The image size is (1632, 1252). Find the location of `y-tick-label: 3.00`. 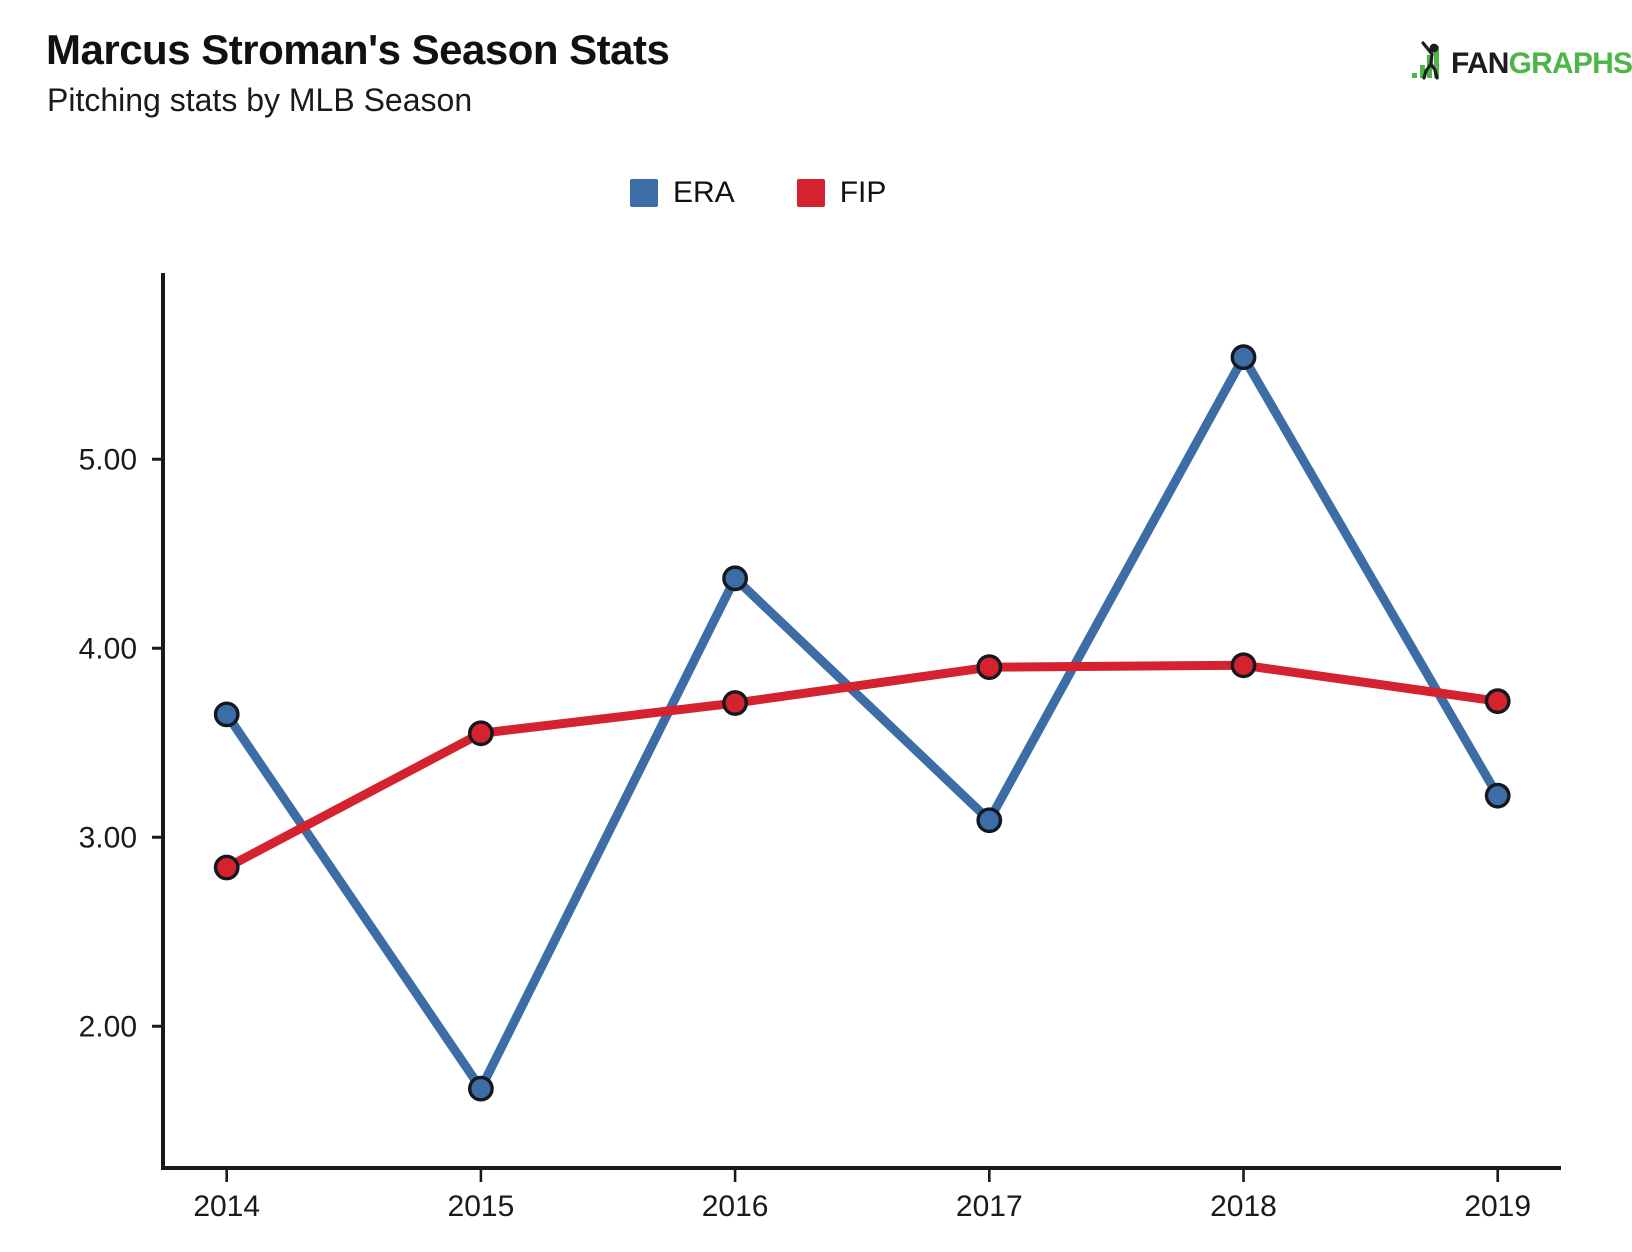

y-tick-label: 3.00 is located at coordinates (108, 837).